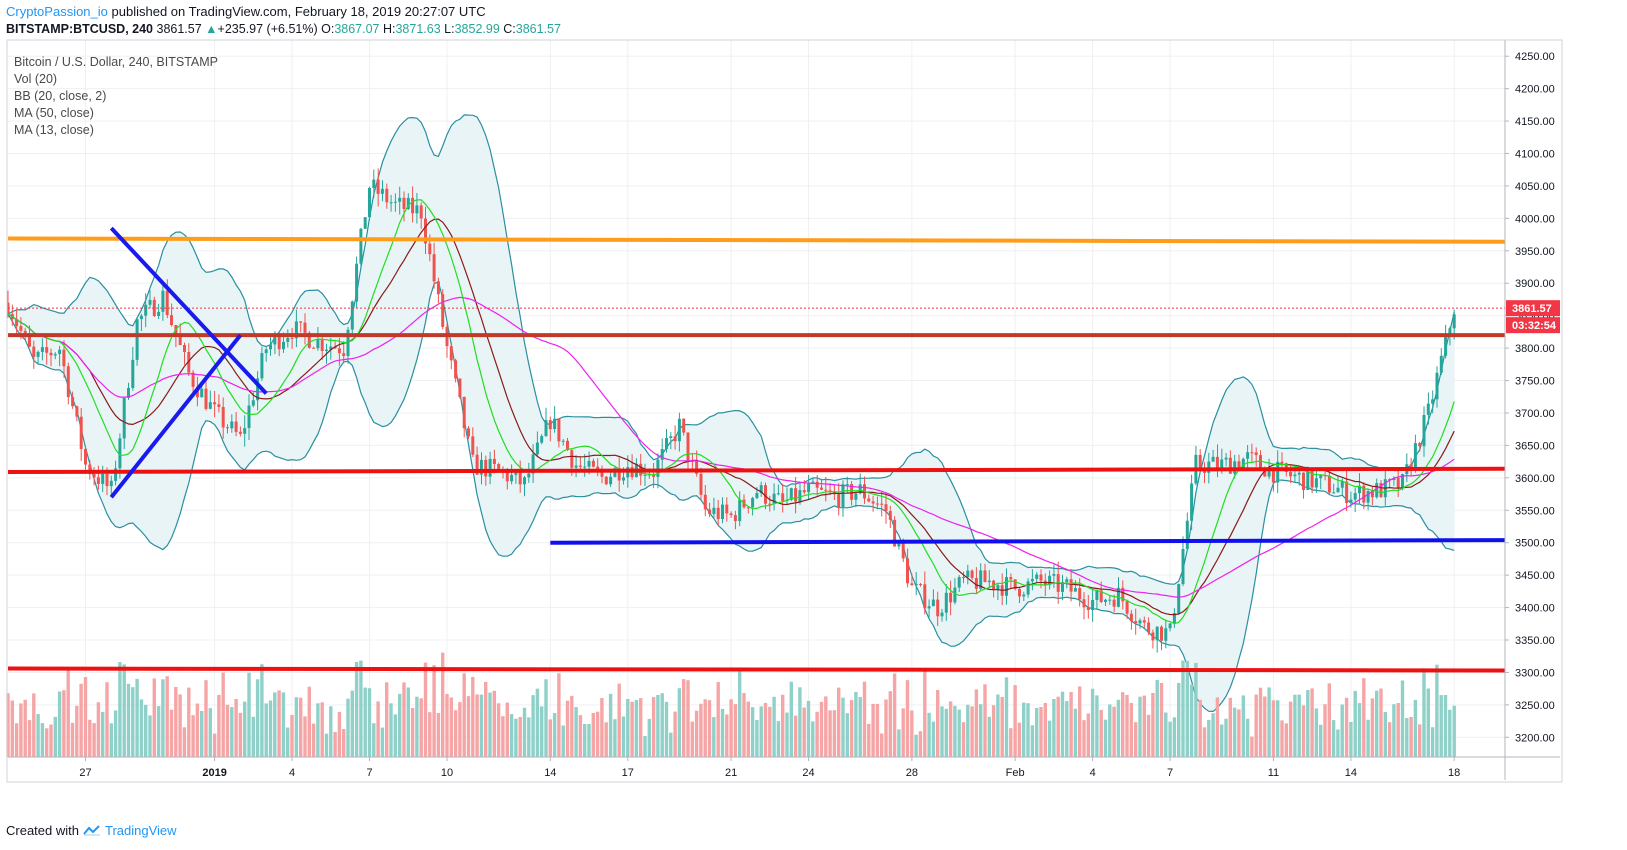  I want to click on legend-title: Bitcoin / U.S. Dollar, 240, BITSTAMP, so click(116, 62).